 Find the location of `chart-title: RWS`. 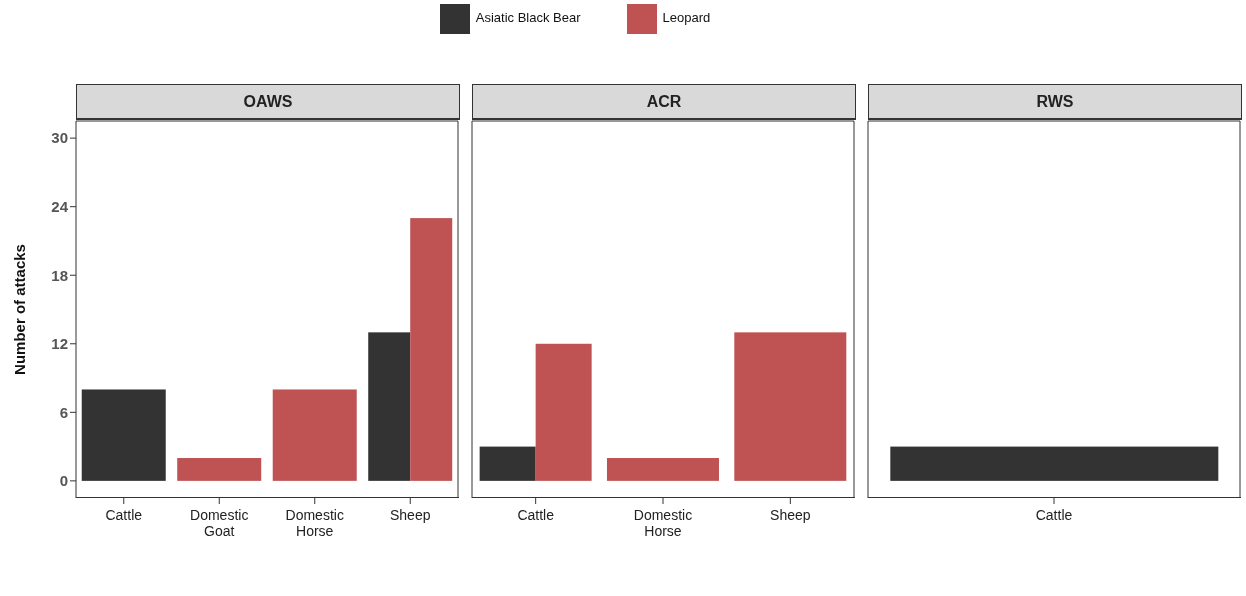

chart-title: RWS is located at coordinates (1055, 102).